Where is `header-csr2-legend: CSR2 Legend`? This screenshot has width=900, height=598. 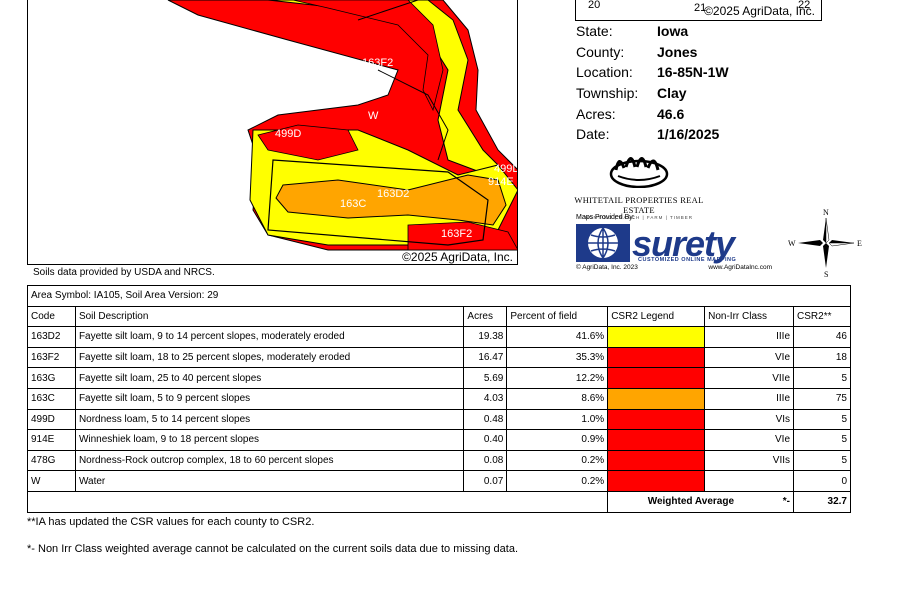 header-csr2-legend: CSR2 Legend is located at coordinates (656, 316).